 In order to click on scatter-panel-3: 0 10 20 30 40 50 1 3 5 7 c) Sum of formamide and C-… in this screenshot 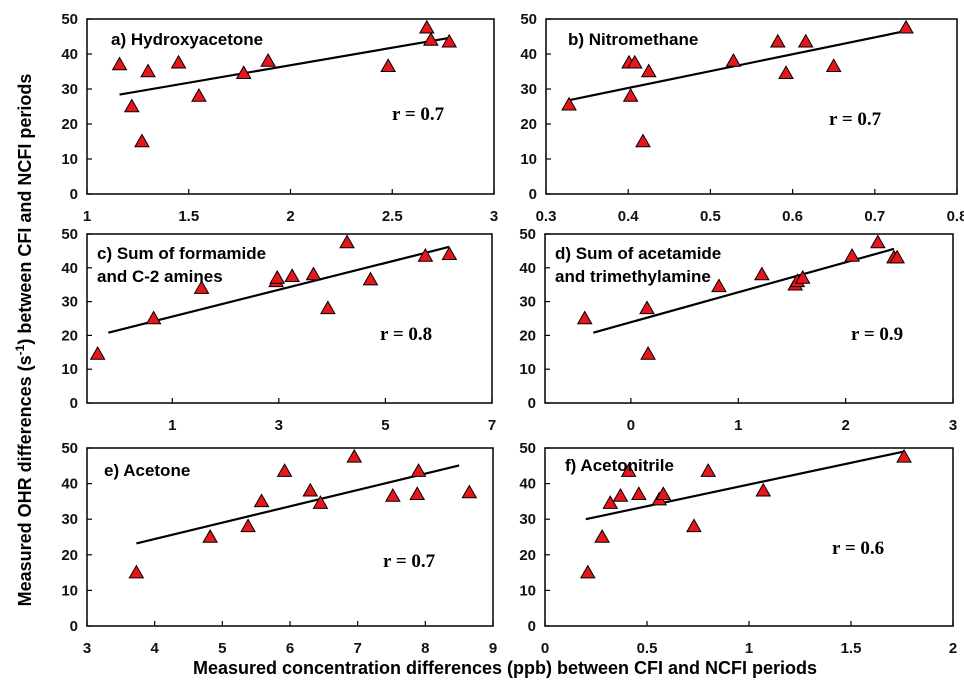, I will do `click(278, 330)`.